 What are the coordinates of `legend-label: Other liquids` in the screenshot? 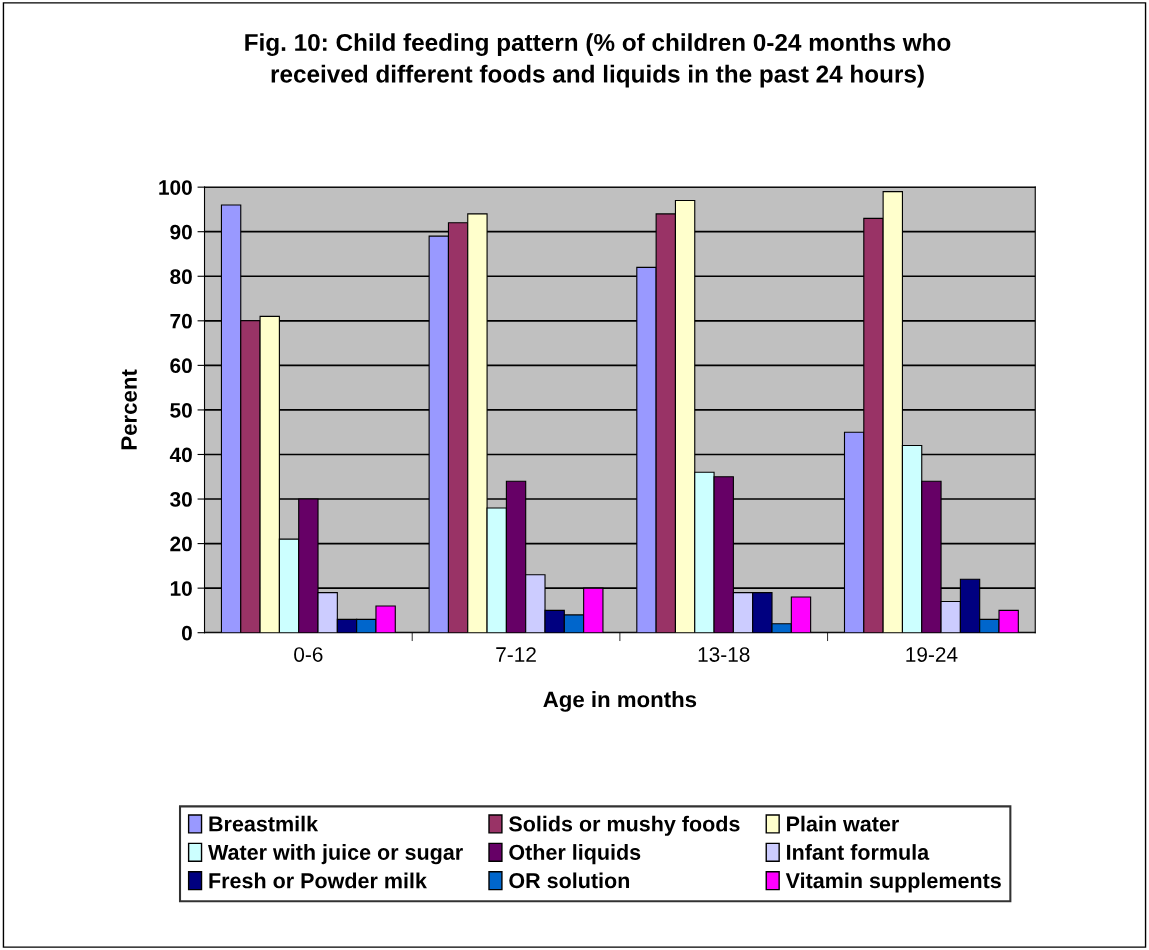 It's located at (575, 854).